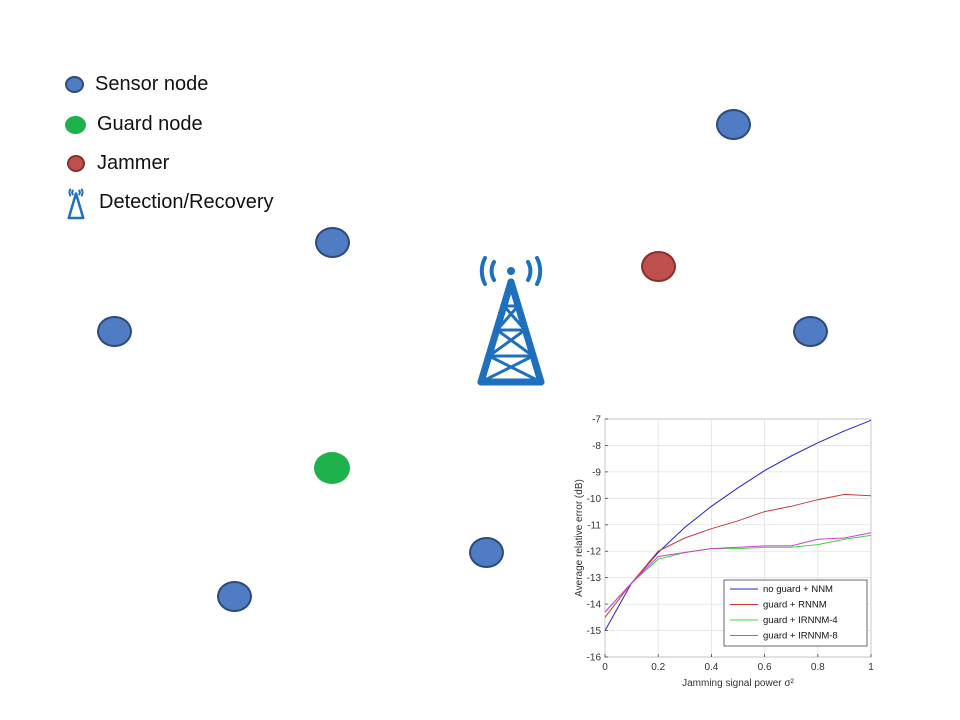 Image resolution: width=960 pixels, height=720 pixels. Describe the element at coordinates (74, 84) in the screenshot. I see `sensor-node-swatch` at that location.